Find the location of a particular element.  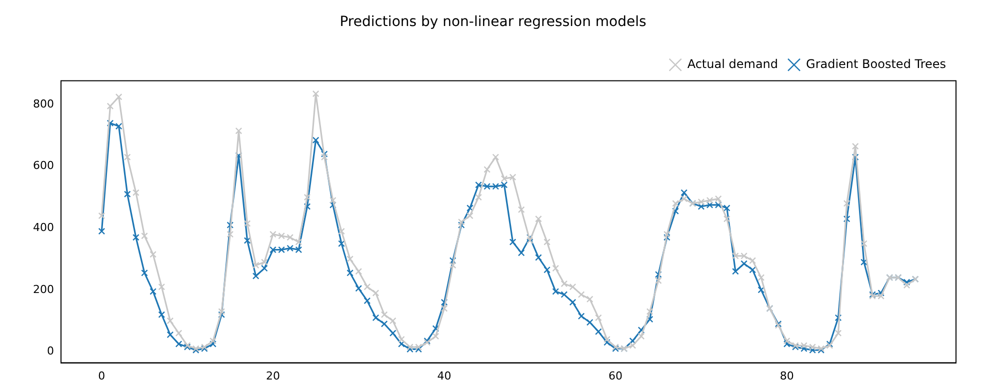

y-tick-label: 0 is located at coordinates (50, 351).